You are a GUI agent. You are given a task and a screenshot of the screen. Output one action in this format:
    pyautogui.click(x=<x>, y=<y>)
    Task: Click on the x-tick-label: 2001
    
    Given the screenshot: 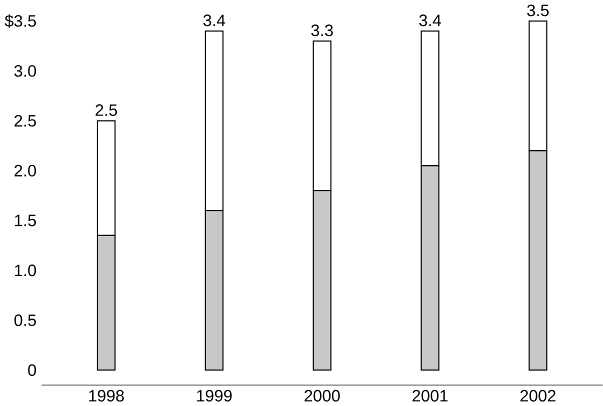 What is the action you would take?
    pyautogui.click(x=430, y=396)
    